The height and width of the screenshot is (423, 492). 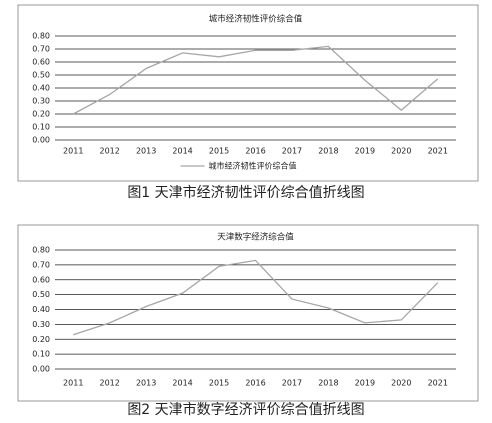 What do you see at coordinates (253, 166) in the screenshot?
I see `legend-label: 城市经济韧性评价综合值` at bounding box center [253, 166].